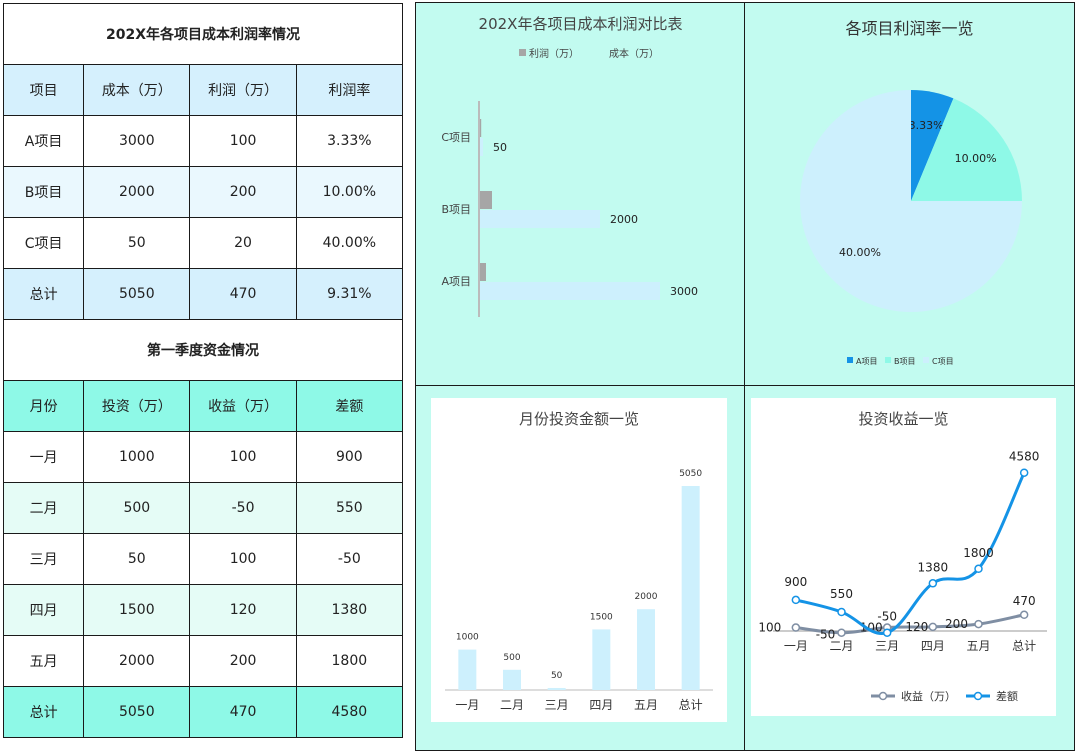 Image resolution: width=1077 pixels, height=753 pixels. I want to click on table-row: B项目 2000 200 10.00%, so click(203, 192).